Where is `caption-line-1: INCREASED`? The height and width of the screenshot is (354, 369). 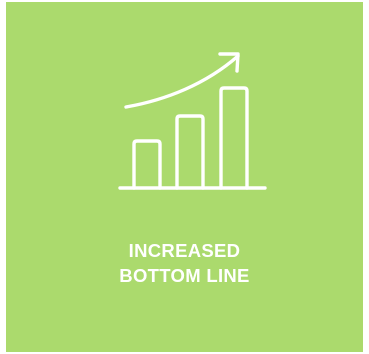
caption-line-1: INCREASED is located at coordinates (184, 250).